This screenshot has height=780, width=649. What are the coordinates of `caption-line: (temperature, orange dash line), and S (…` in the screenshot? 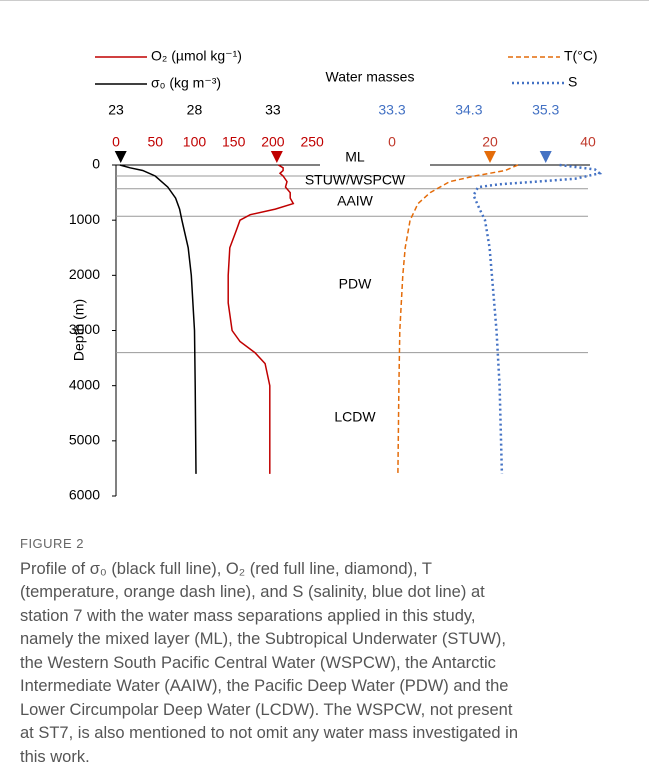 It's located at (252, 592).